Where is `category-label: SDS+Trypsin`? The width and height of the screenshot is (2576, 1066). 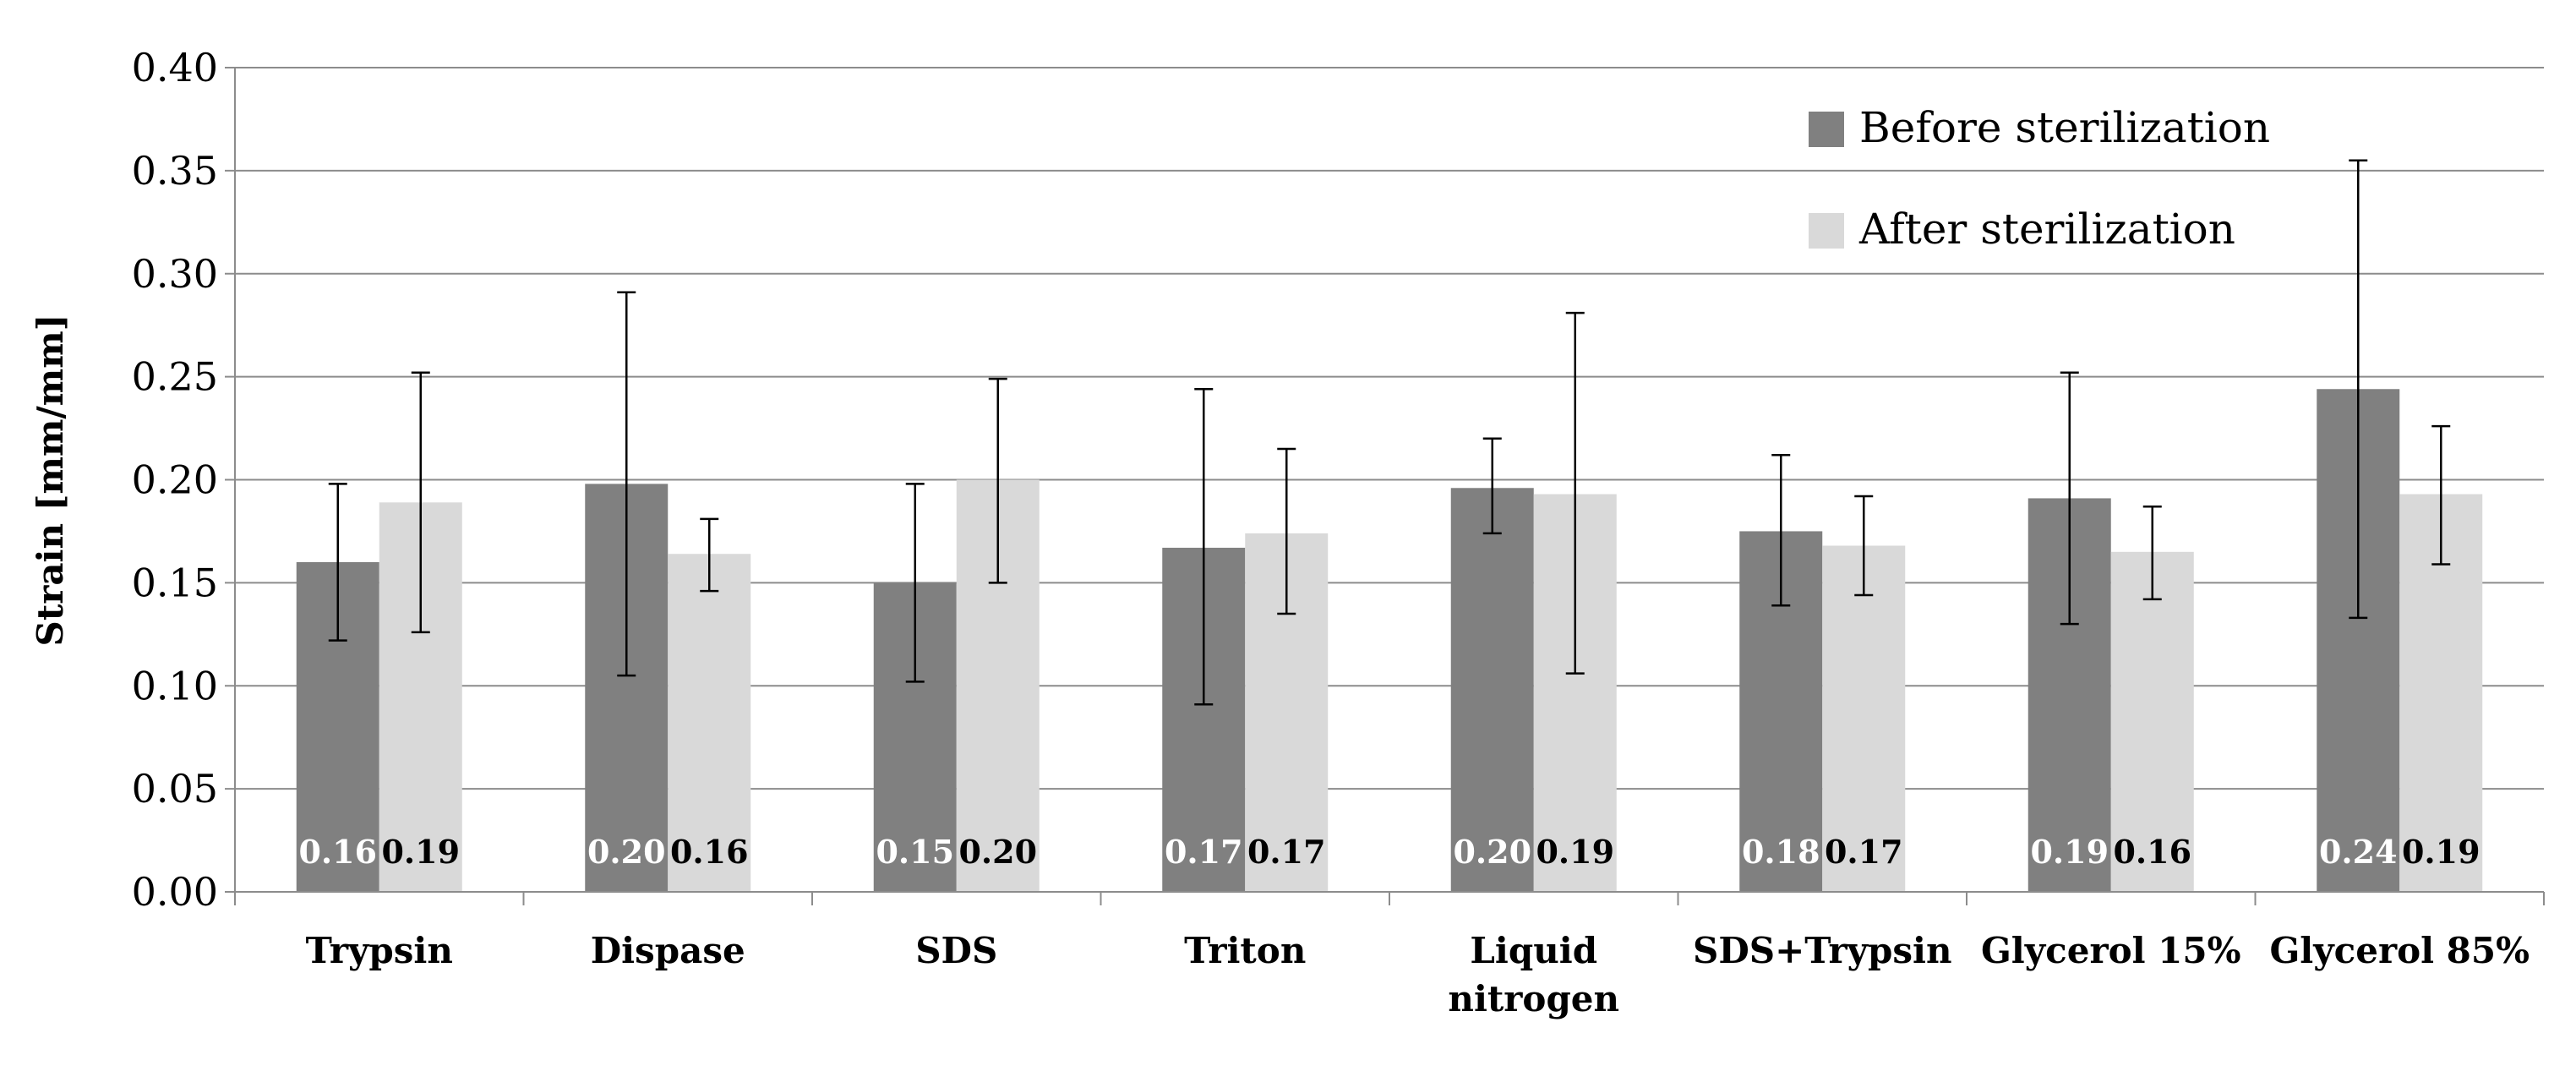
category-label: SDS+Trypsin is located at coordinates (1823, 950).